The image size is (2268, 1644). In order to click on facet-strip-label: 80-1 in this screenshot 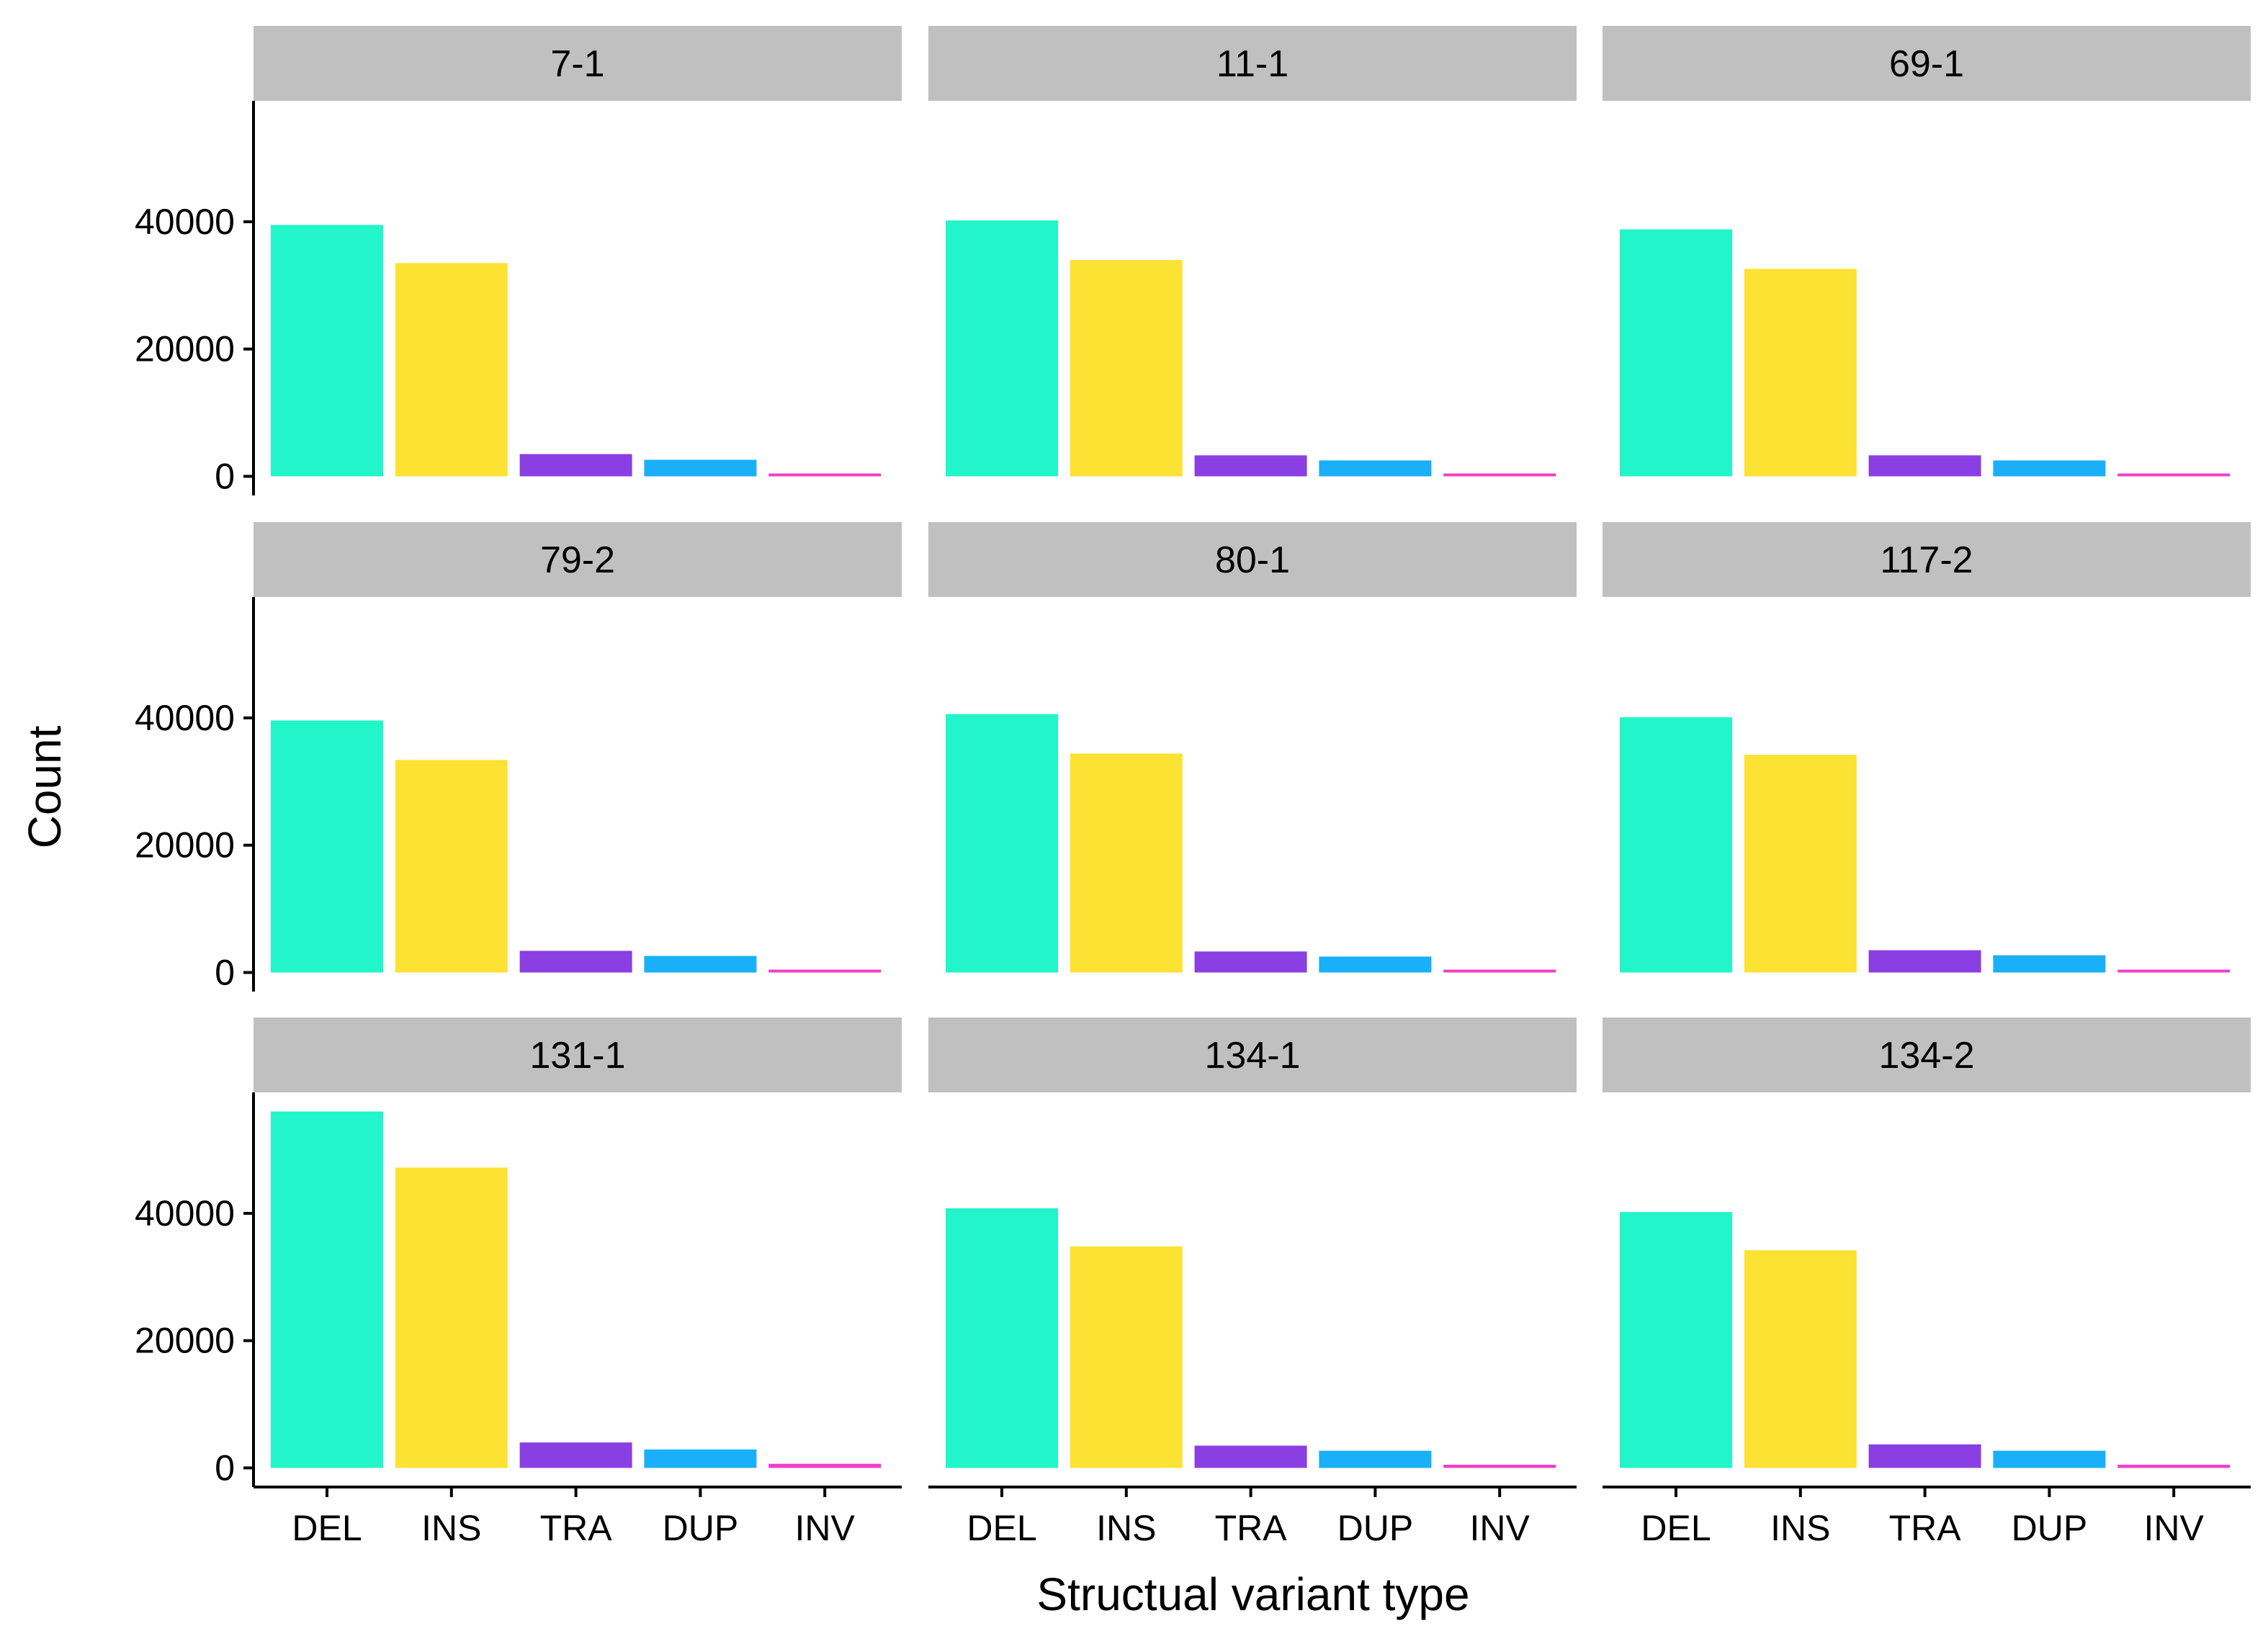, I will do `click(1252, 560)`.